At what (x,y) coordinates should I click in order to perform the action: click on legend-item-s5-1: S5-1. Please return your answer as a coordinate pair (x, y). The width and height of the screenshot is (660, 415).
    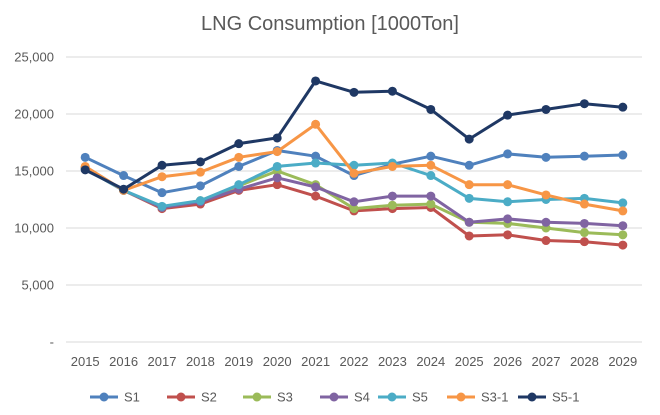
    Looking at the image, I should click on (548, 397).